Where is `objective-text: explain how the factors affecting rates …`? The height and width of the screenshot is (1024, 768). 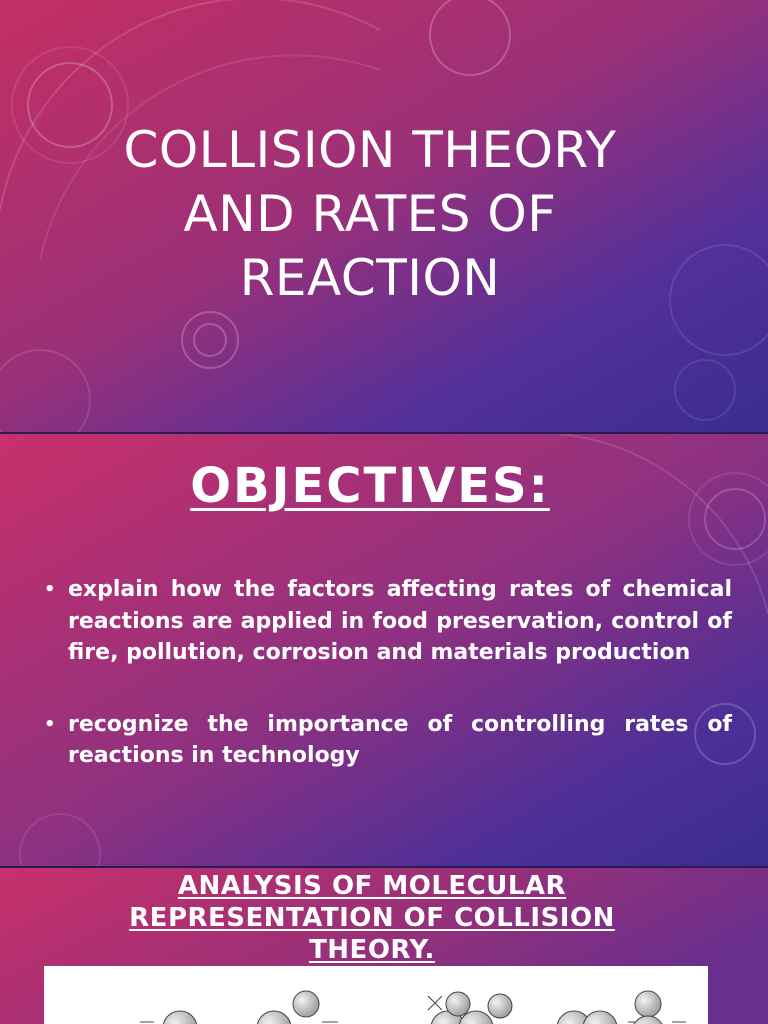
objective-text: explain how the factors affecting rates … is located at coordinates (400, 621).